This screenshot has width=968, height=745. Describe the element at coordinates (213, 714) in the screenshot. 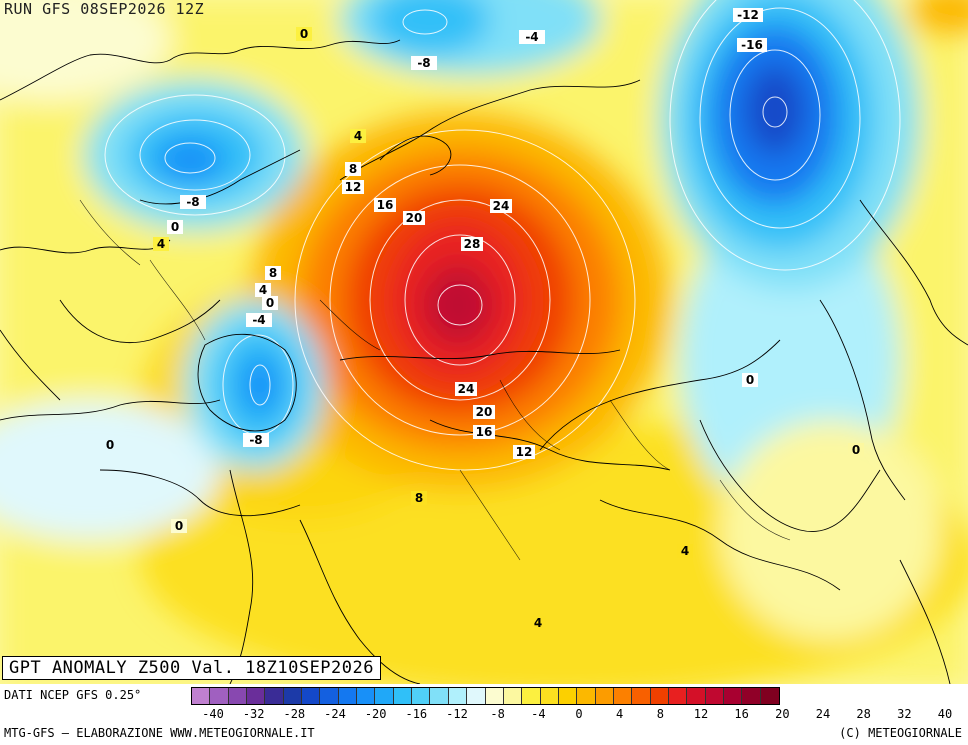

I see `scale-tick-label: -40` at that location.